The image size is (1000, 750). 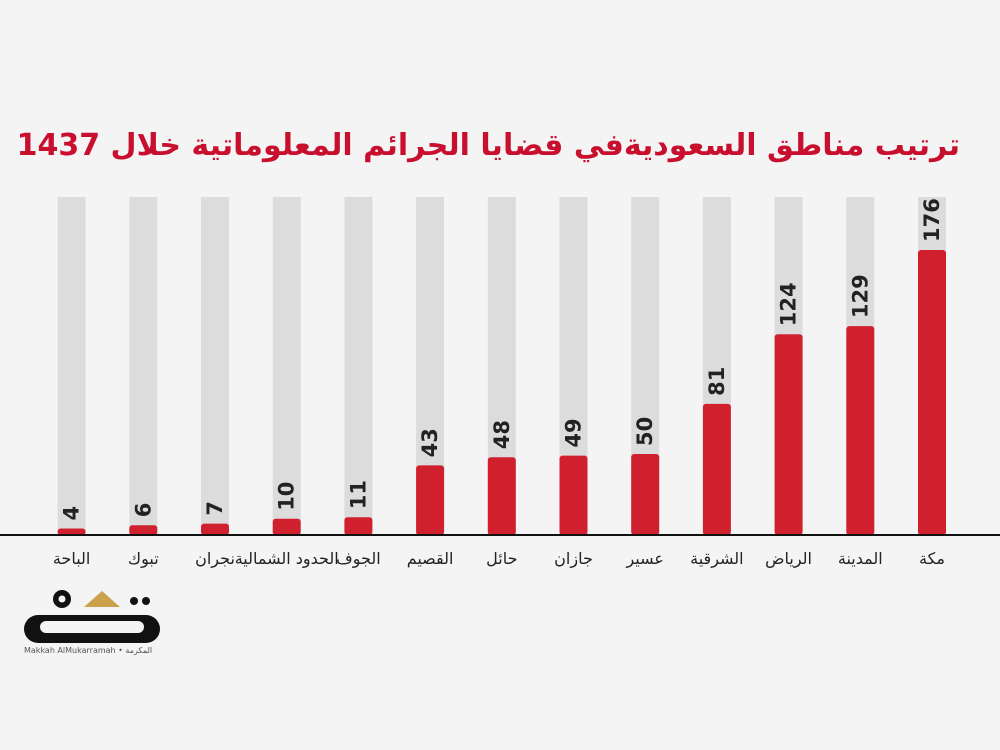 What do you see at coordinates (502, 434) in the screenshot?
I see `bar-value-label: 48` at bounding box center [502, 434].